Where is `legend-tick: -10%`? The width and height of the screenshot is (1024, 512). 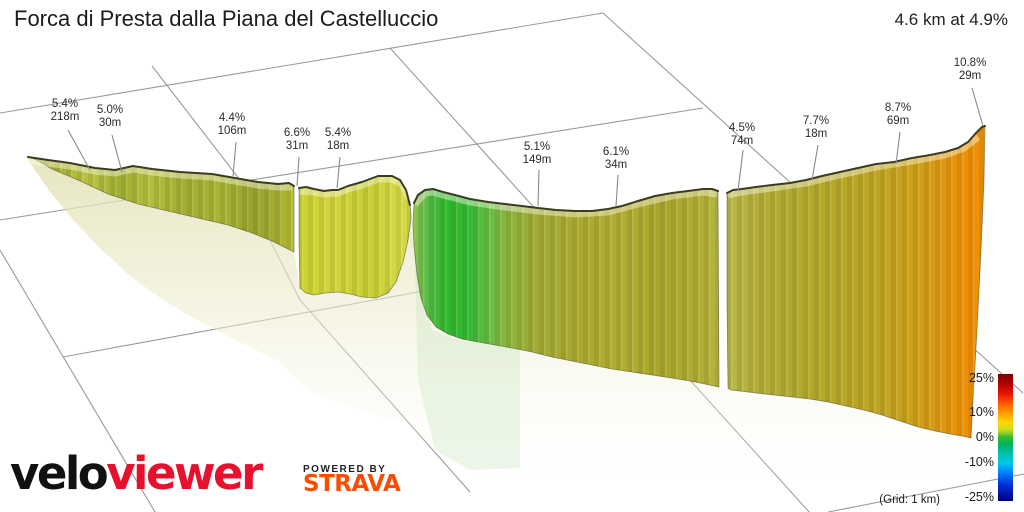
legend-tick: -10% is located at coordinates (979, 462).